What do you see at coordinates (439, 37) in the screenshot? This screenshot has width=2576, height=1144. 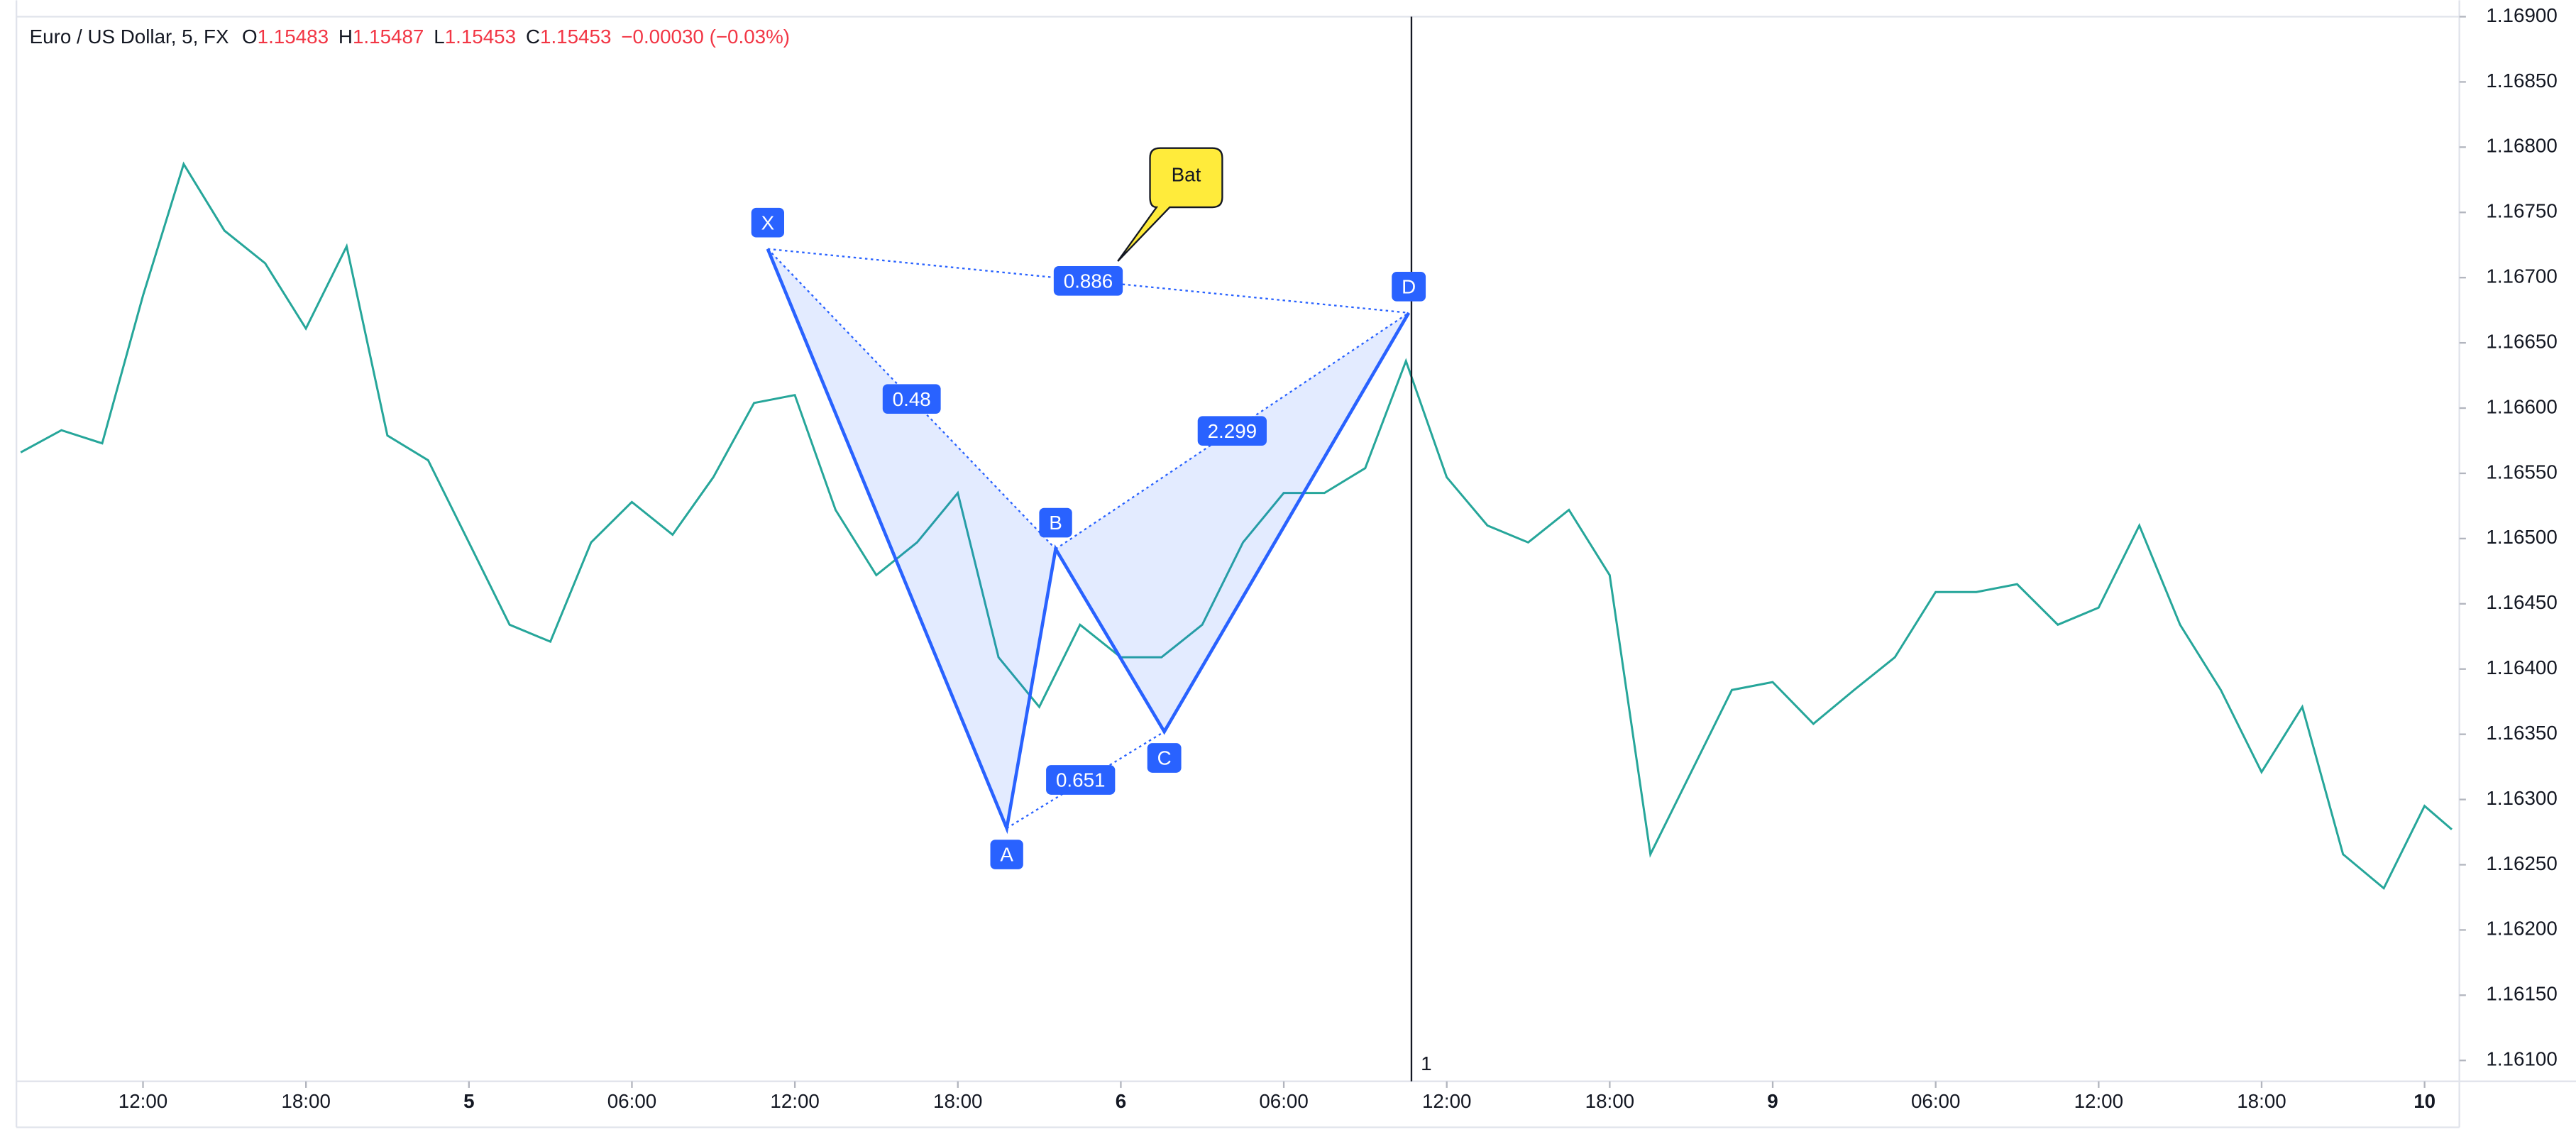 I see `ohlc-label: L` at bounding box center [439, 37].